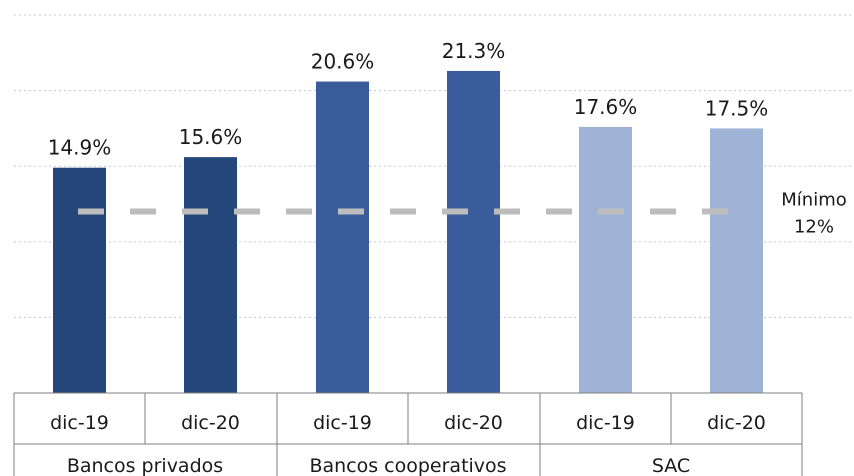  What do you see at coordinates (814, 200) in the screenshot?
I see `reference-label-line1: Mínimo` at bounding box center [814, 200].